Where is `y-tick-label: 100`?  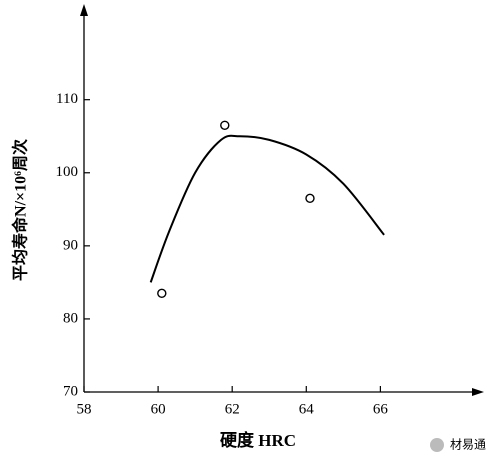 y-tick-label: 100 is located at coordinates (67, 172).